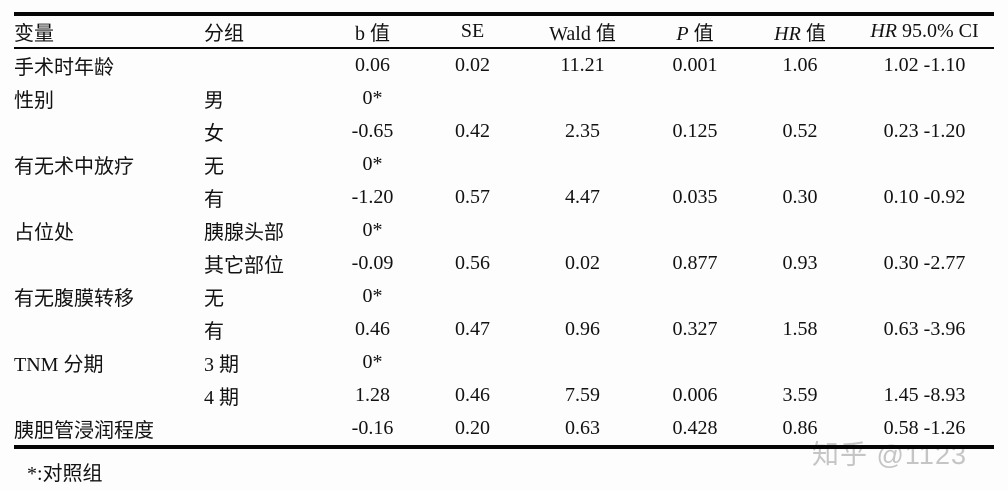  I want to click on cell-variable: 手术时年龄, so click(64, 68).